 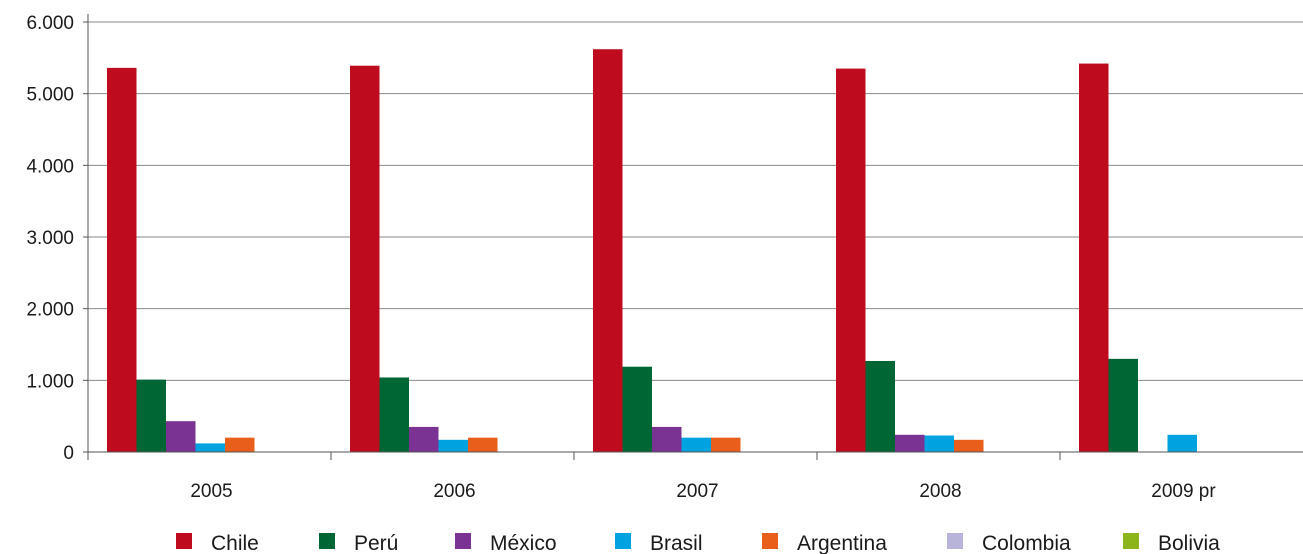 What do you see at coordinates (667, 439) in the screenshot?
I see `bar-méxico-2007` at bounding box center [667, 439].